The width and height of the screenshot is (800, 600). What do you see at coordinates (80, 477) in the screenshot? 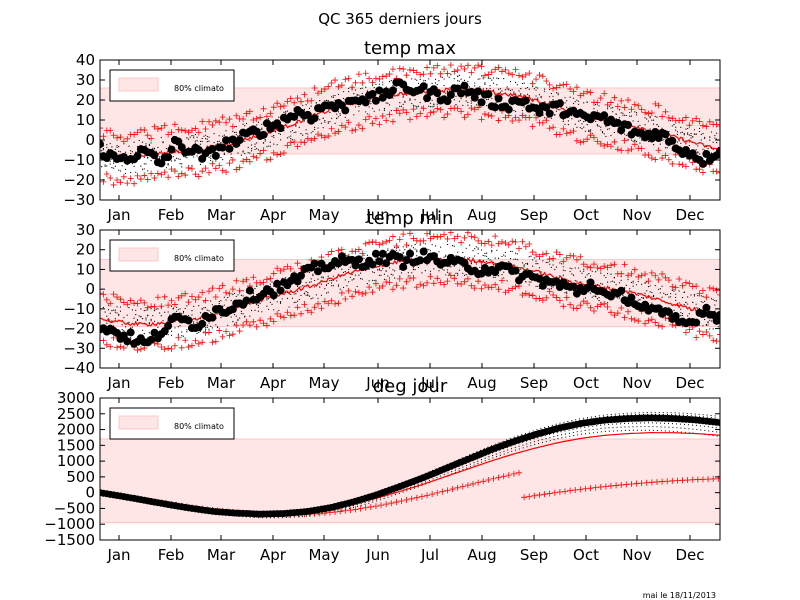
I see `y-tick-label: 500` at bounding box center [80, 477].